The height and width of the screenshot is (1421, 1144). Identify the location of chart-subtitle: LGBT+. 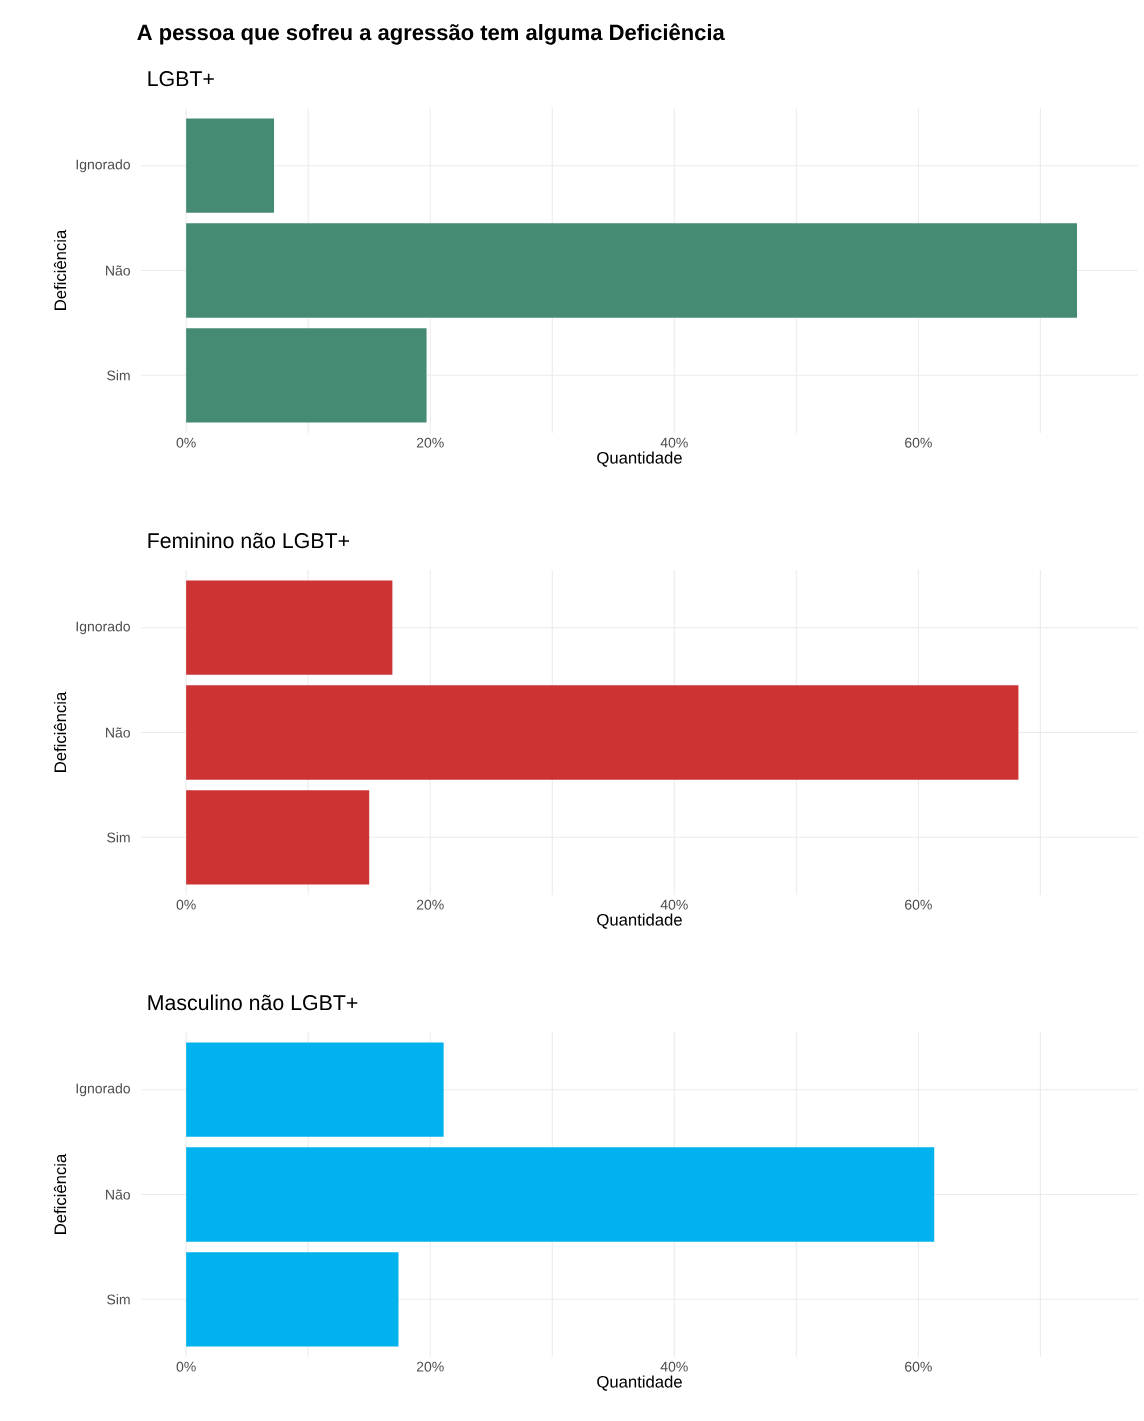
(181, 79).